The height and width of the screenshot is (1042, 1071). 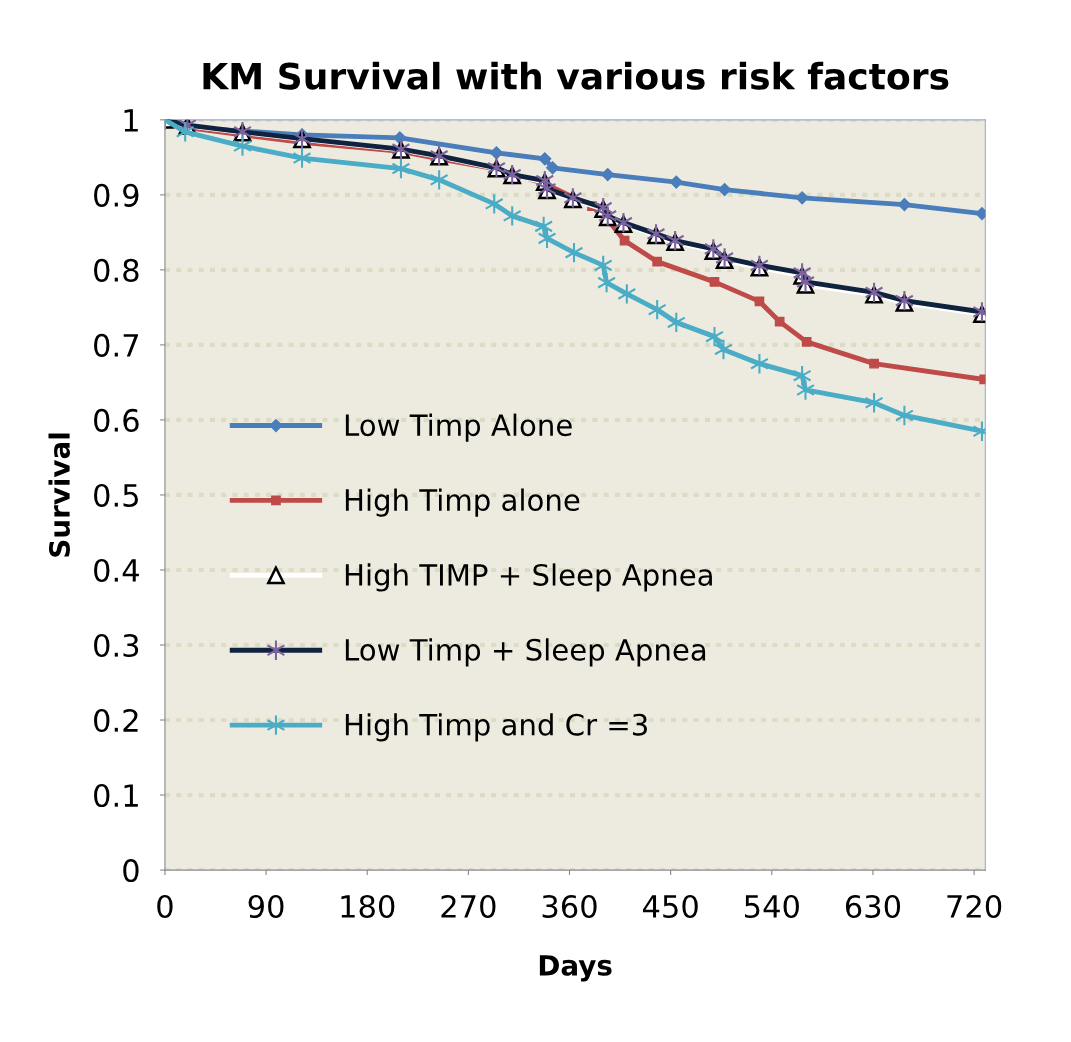 What do you see at coordinates (116, 195) in the screenshot?
I see `y-tick-label: 0.9` at bounding box center [116, 195].